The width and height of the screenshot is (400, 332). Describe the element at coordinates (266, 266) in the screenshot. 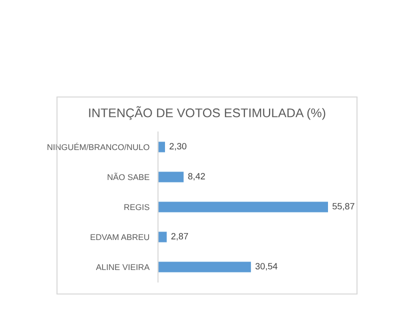

I see `data-label: 30,54` at that location.